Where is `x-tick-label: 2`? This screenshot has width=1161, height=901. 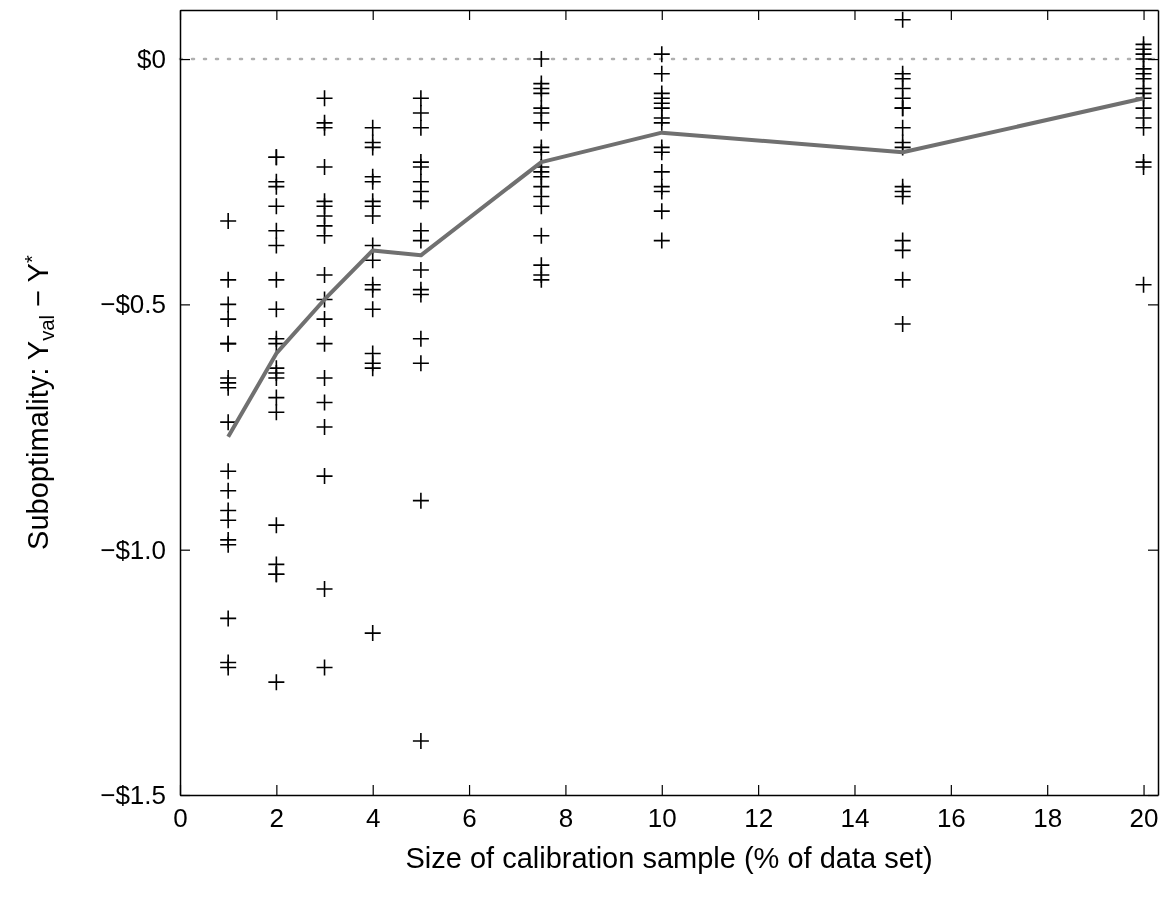 x-tick-label: 2 is located at coordinates (277, 818).